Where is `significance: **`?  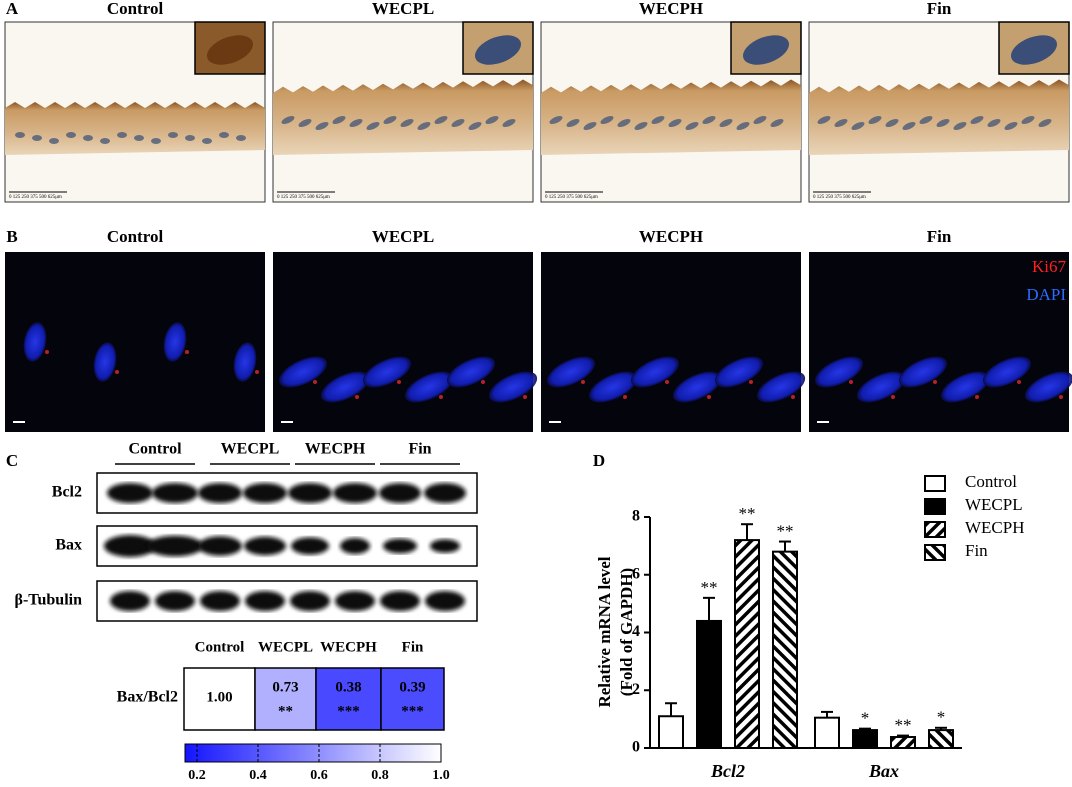
significance: ** is located at coordinates (709, 587).